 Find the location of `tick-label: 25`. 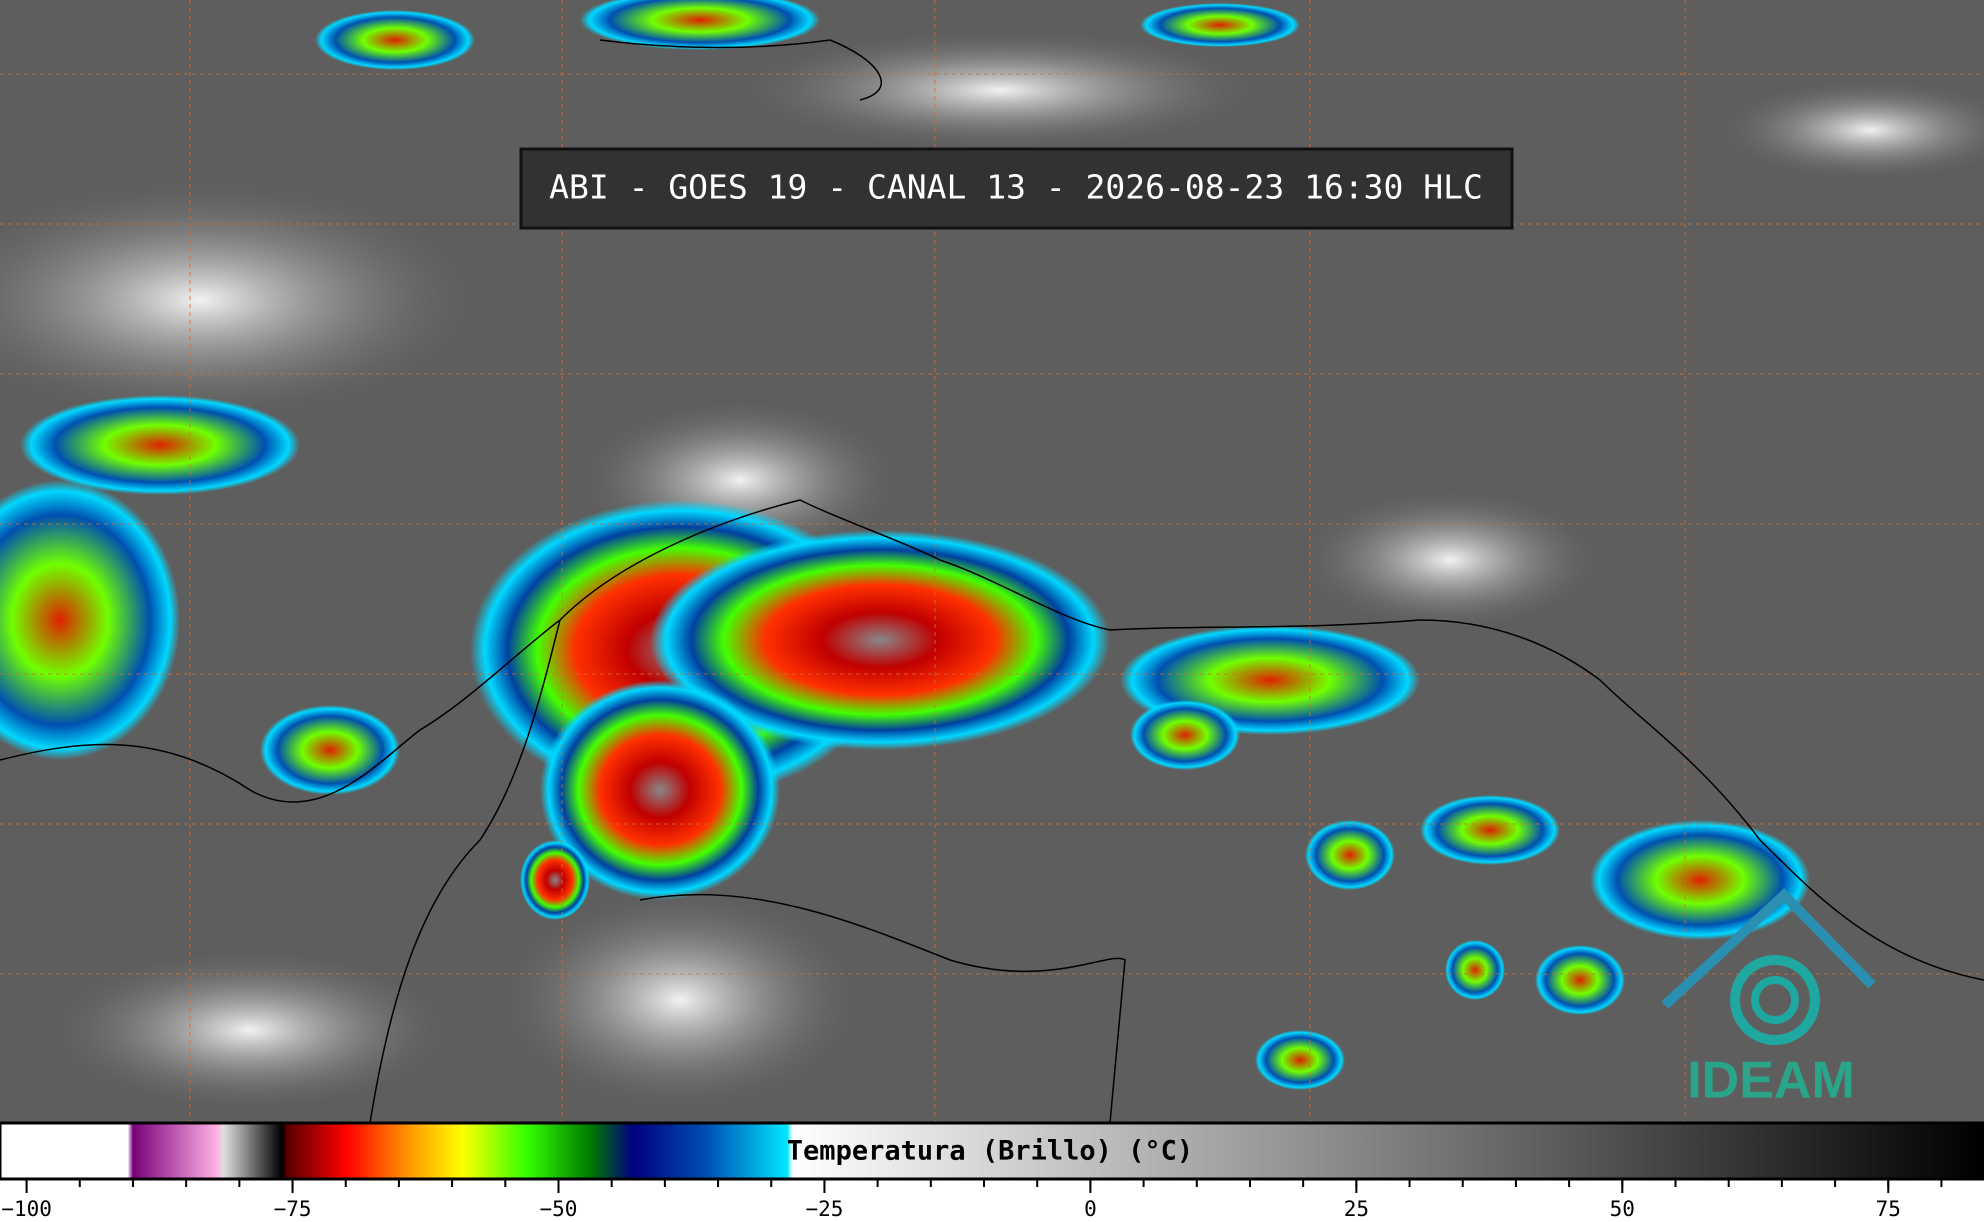

tick-label: 25 is located at coordinates (1356, 1209).